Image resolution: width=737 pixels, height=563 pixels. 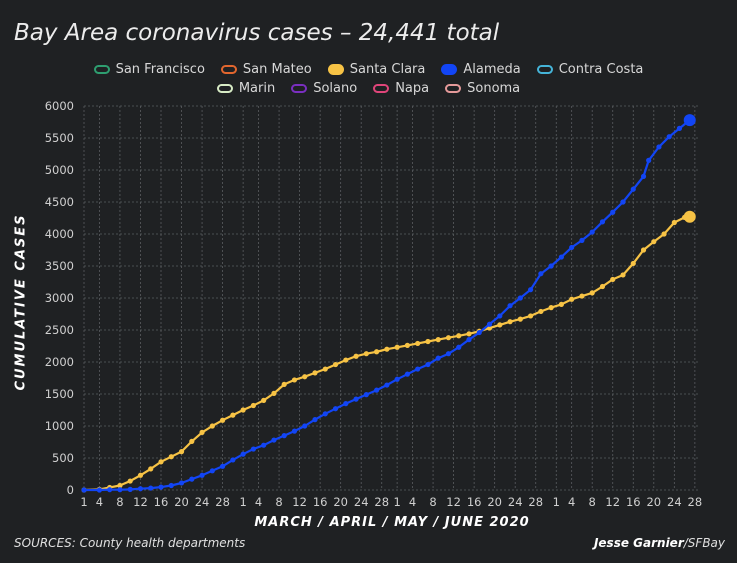 What do you see at coordinates (492, 69) in the screenshot?
I see `legend-label: Alameda` at bounding box center [492, 69].